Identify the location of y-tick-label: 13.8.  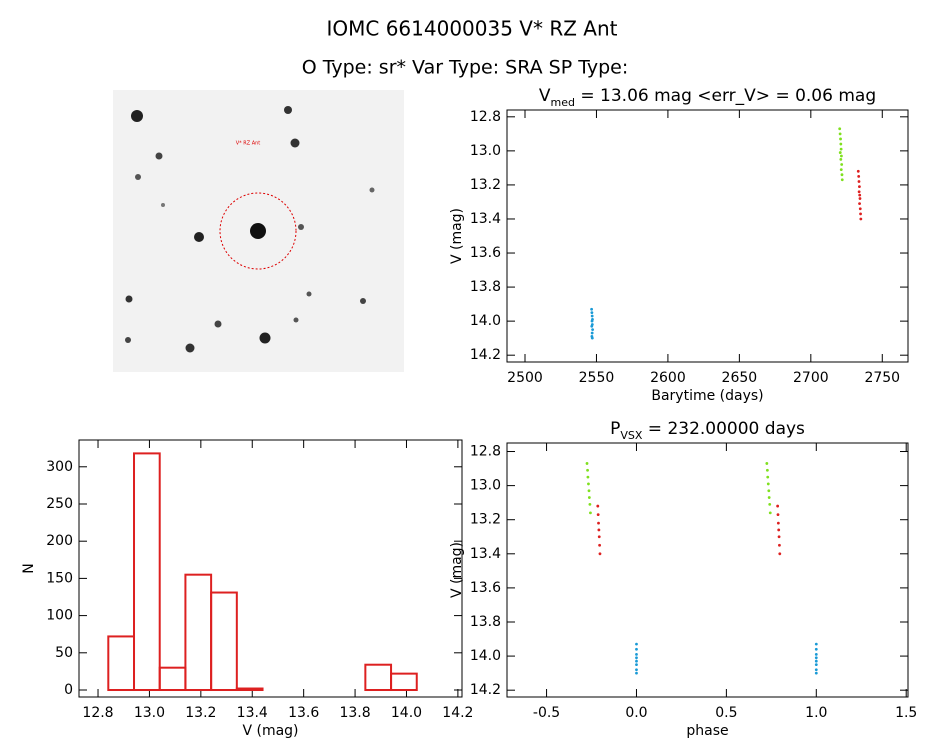
(485, 287).